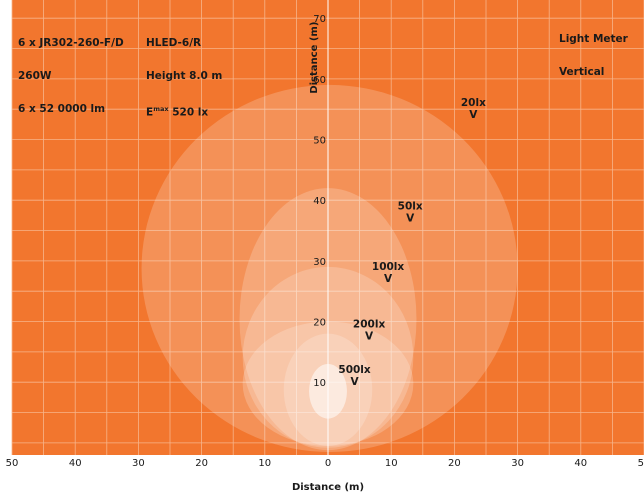  I want to click on y-tick-label: 40, so click(319, 201).